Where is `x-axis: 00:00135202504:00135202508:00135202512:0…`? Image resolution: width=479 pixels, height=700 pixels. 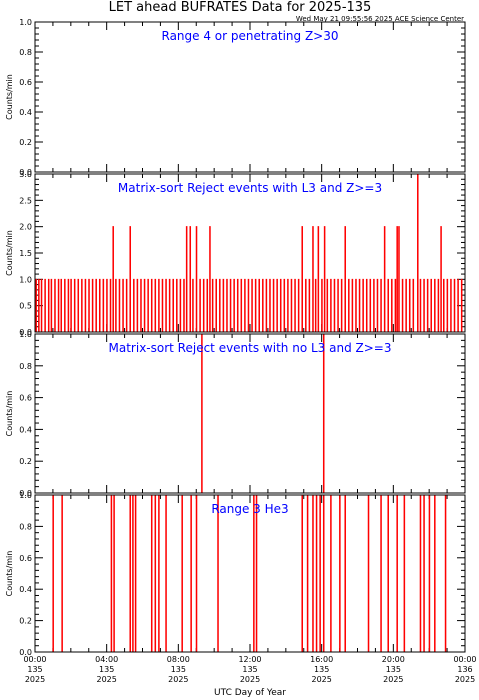
x-axis: 00:00135202504:00135202508:00135202512:0… is located at coordinates (249, 669).